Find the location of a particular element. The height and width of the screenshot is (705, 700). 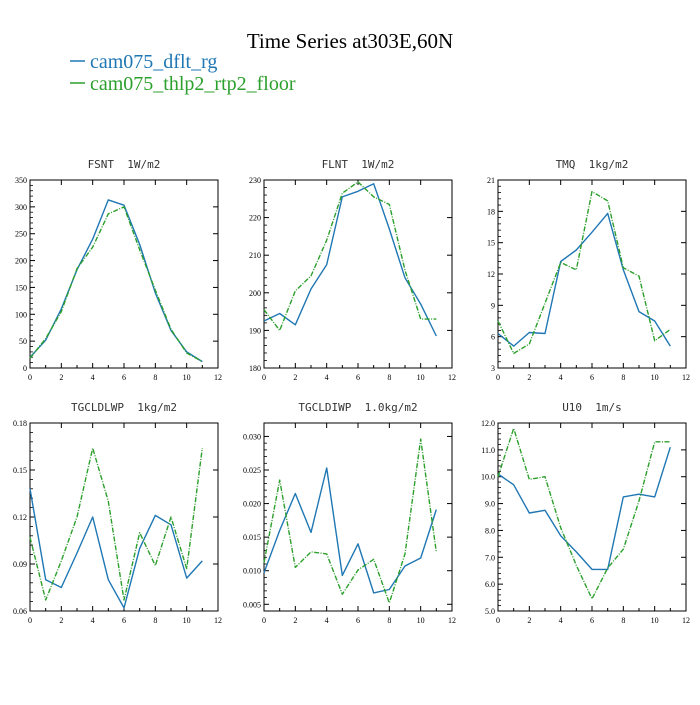

y-tick-label: 190 is located at coordinates (255, 330).